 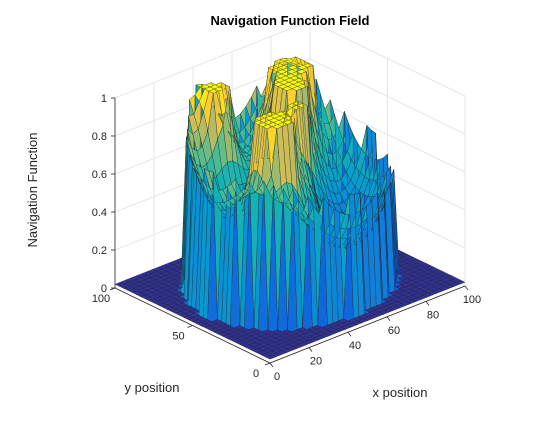 What do you see at coordinates (355, 346) in the screenshot?
I see `x-tick-label: 40` at bounding box center [355, 346].